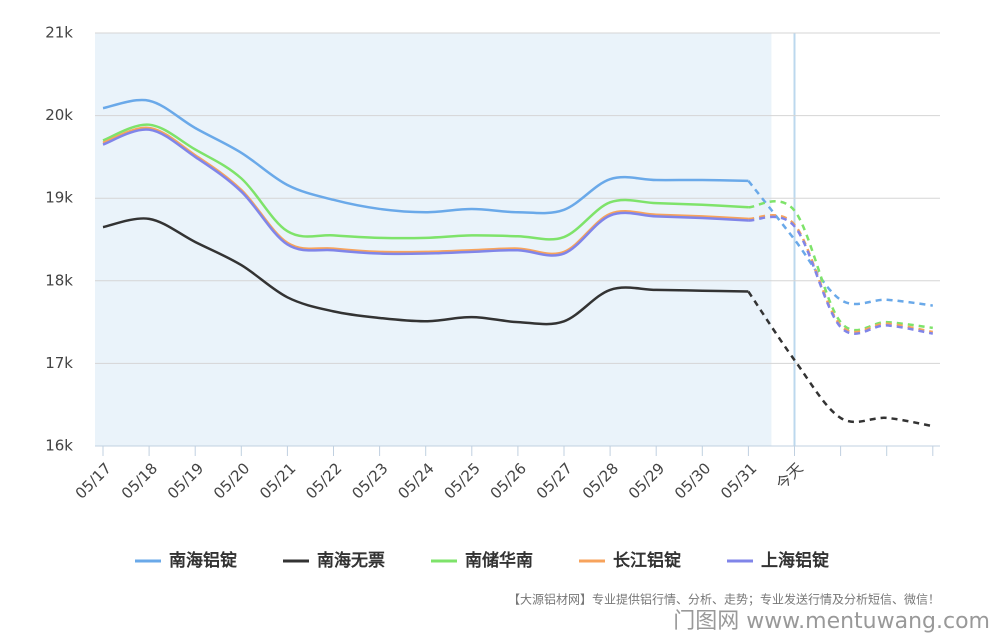 This screenshot has width=1000, height=641. Describe the element at coordinates (59, 198) in the screenshot. I see `y-tick-label: 19k` at that location.